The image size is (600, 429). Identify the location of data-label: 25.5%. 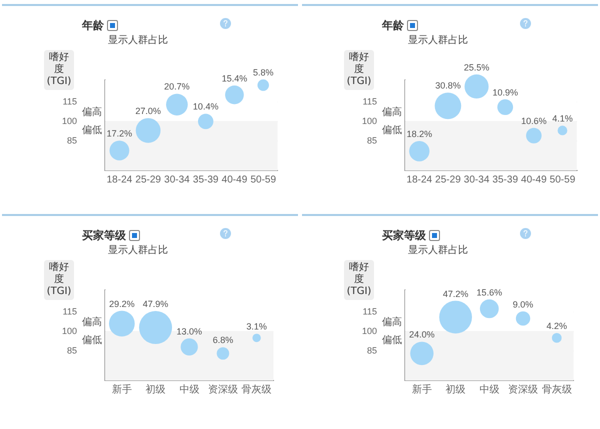
(477, 67).